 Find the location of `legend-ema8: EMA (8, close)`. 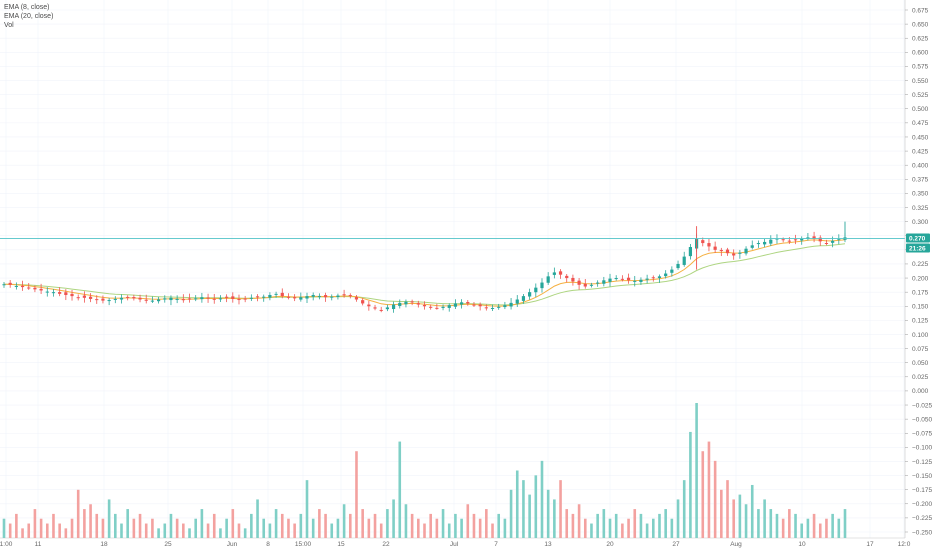

legend-ema8: EMA (8, close) is located at coordinates (27, 7).